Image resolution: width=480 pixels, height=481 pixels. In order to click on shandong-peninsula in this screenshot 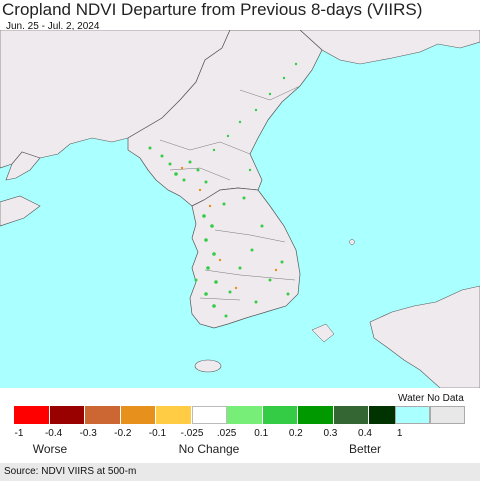, I will do `click(20, 211)`.